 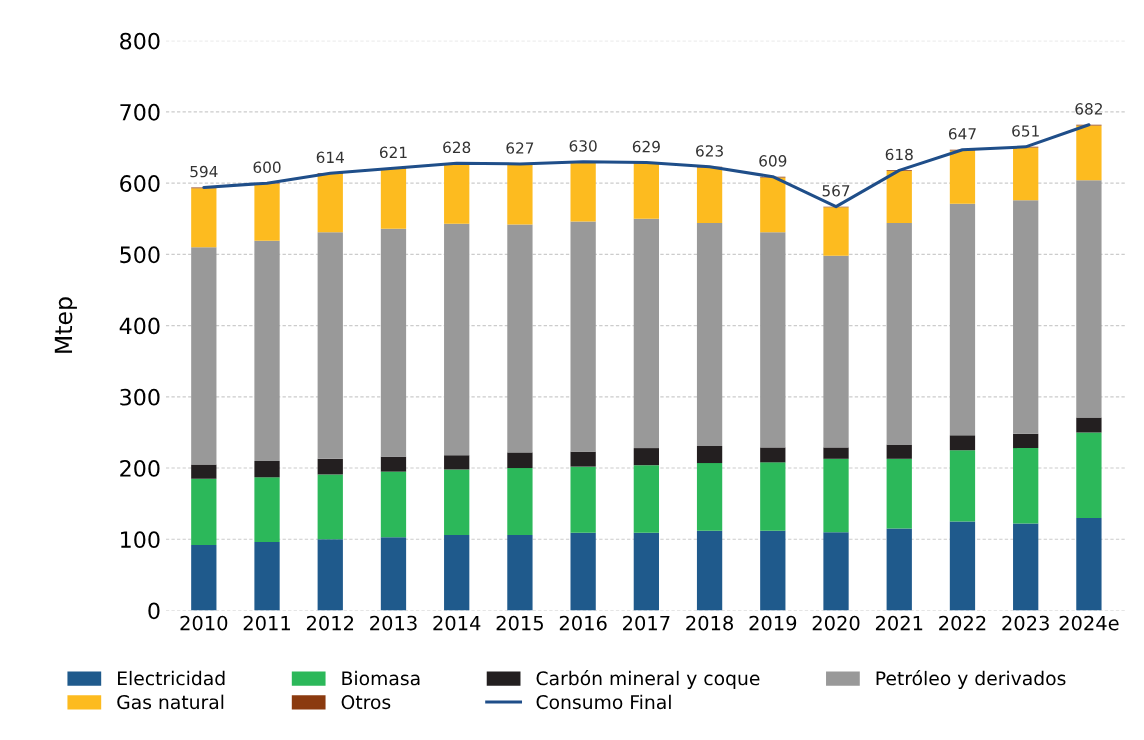 I want to click on y-tick-label: 500, so click(x=140, y=255).